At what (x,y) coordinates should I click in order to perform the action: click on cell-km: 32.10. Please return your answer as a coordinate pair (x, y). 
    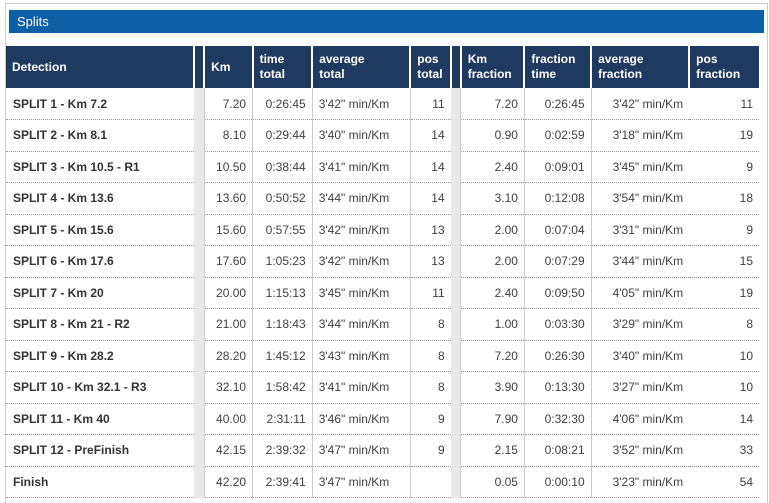
    Looking at the image, I should click on (228, 387).